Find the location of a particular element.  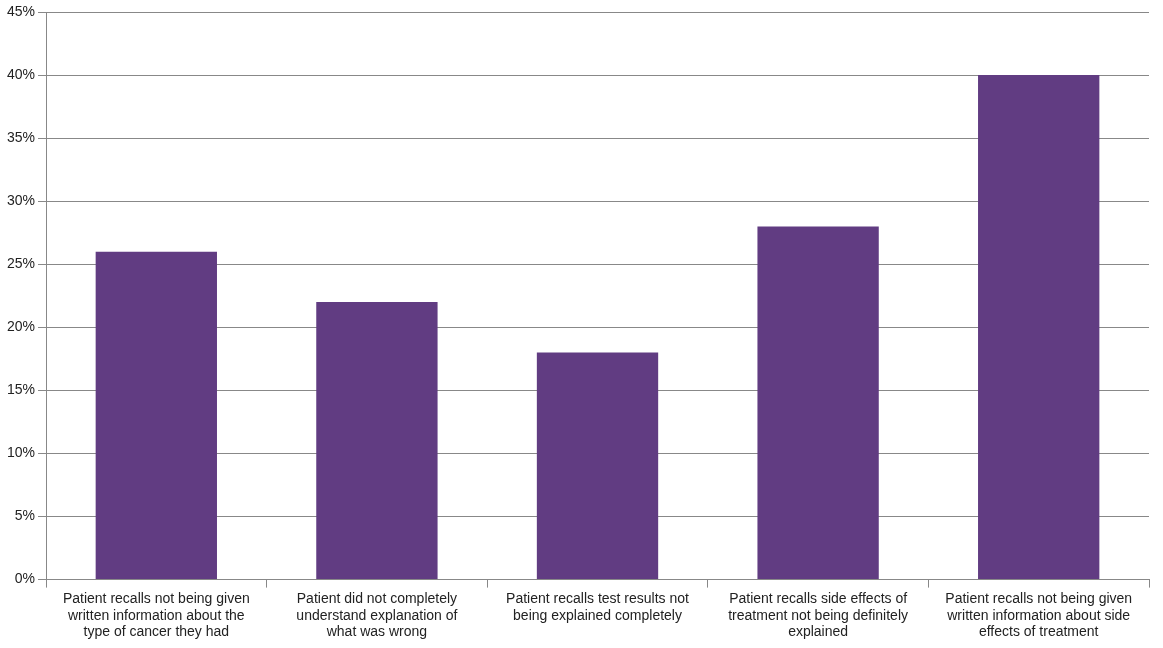

y-tick-label: 20% is located at coordinates (21, 326).